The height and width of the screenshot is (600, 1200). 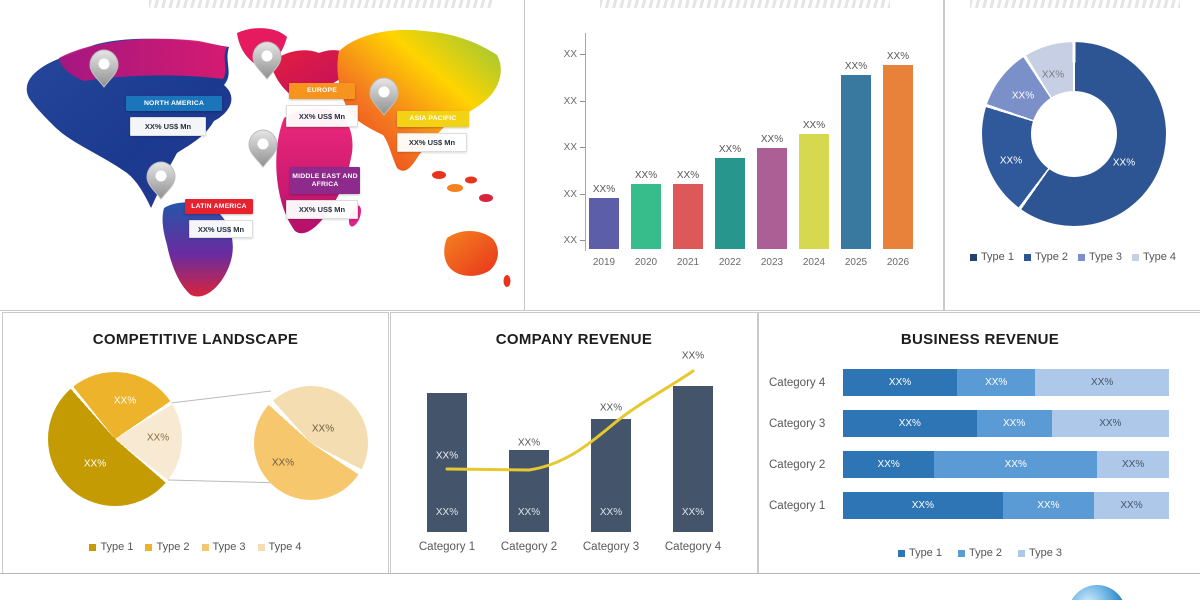 What do you see at coordinates (646, 262) in the screenshot?
I see `x-axis-label: 2020` at bounding box center [646, 262].